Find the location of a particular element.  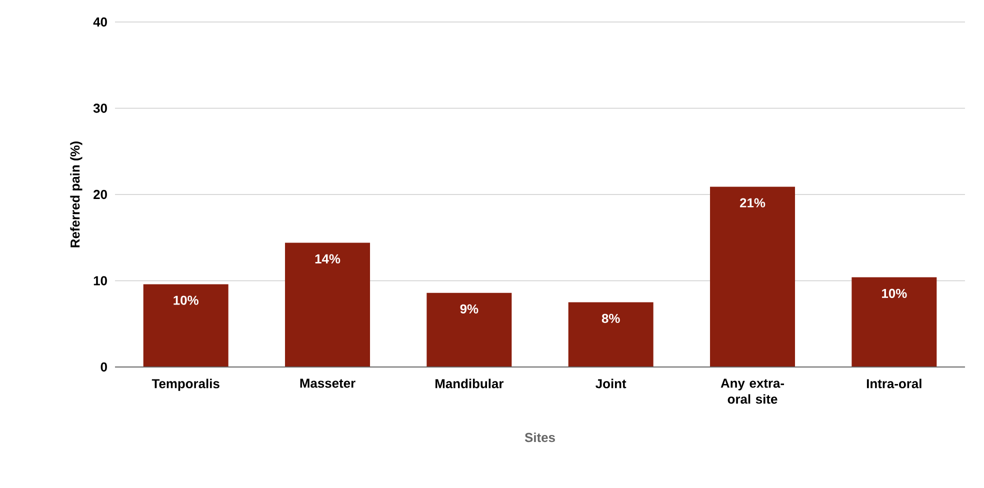

x-tick-label: Intra-oral is located at coordinates (894, 383).